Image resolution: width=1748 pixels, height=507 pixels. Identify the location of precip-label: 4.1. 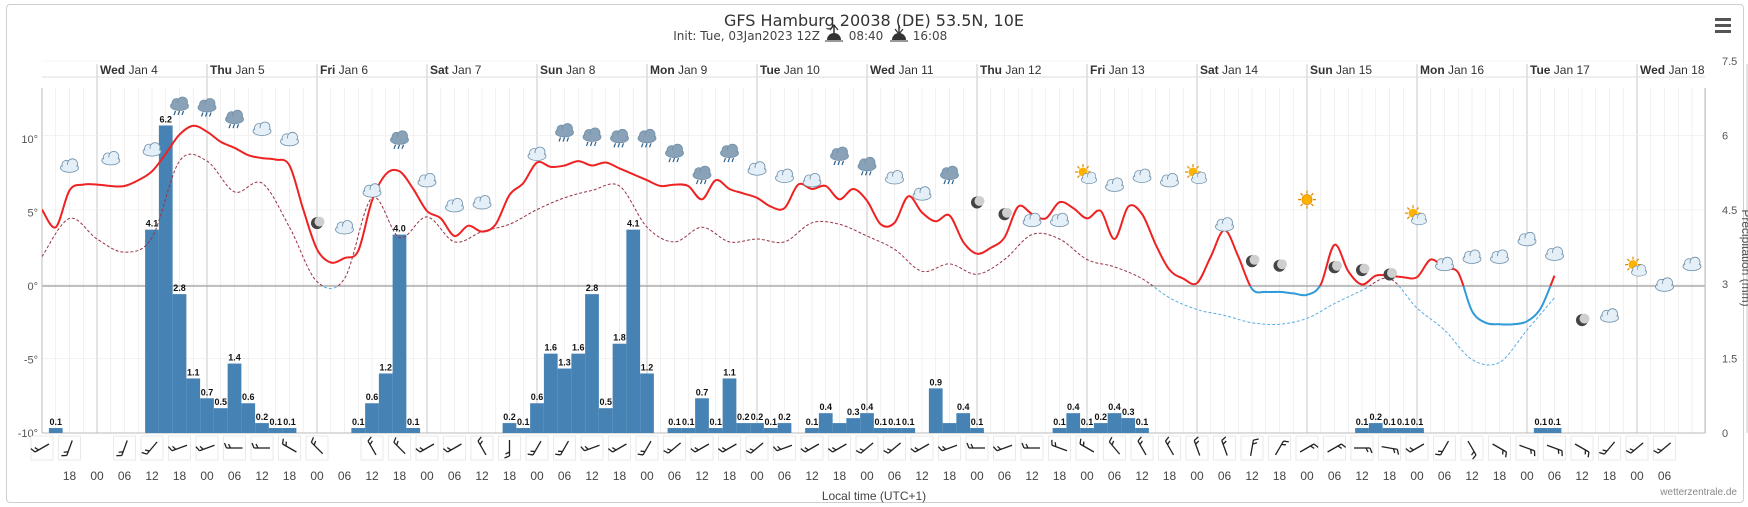
(633, 224).